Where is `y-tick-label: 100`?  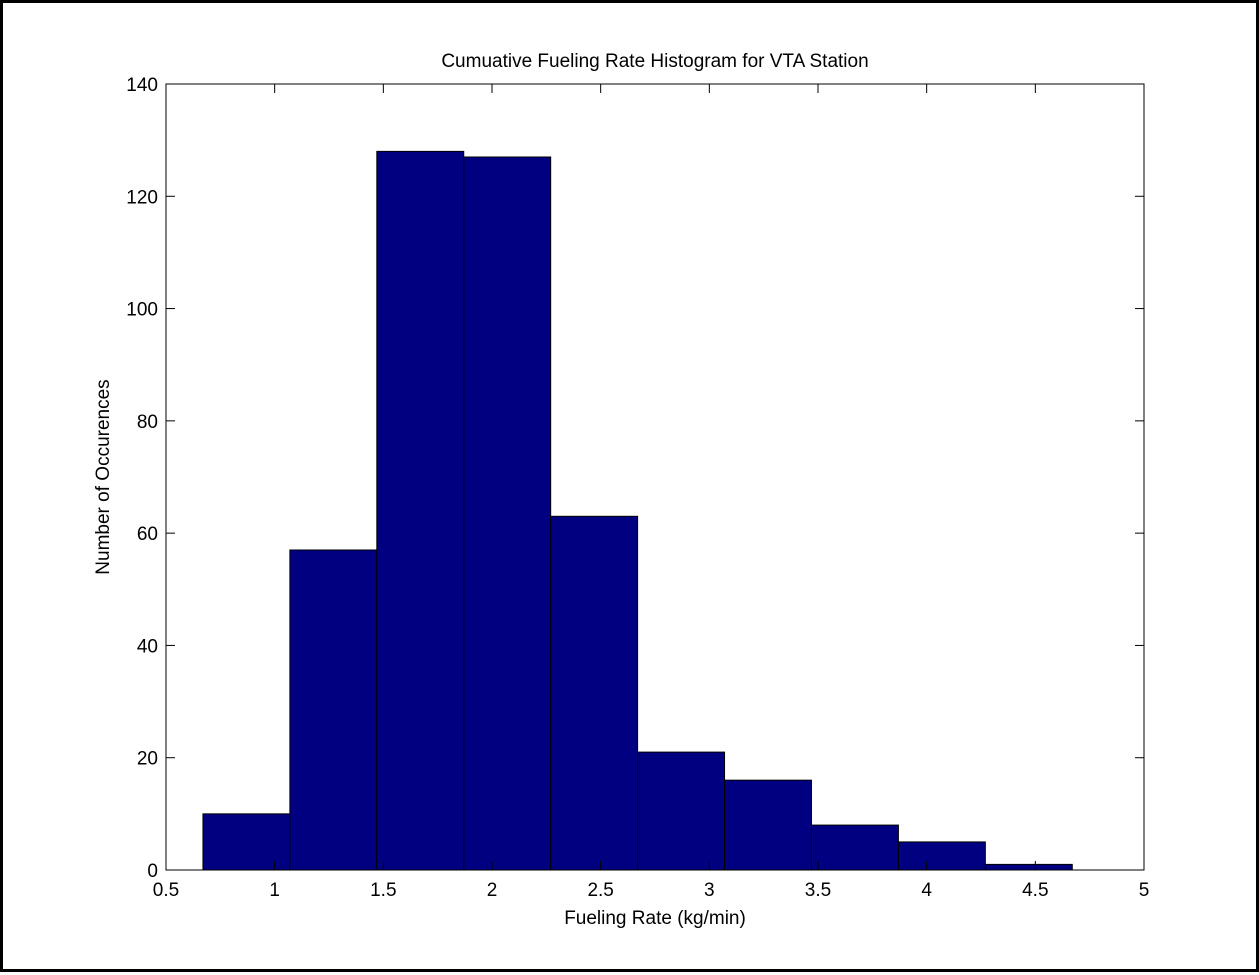
y-tick-label: 100 is located at coordinates (142, 310).